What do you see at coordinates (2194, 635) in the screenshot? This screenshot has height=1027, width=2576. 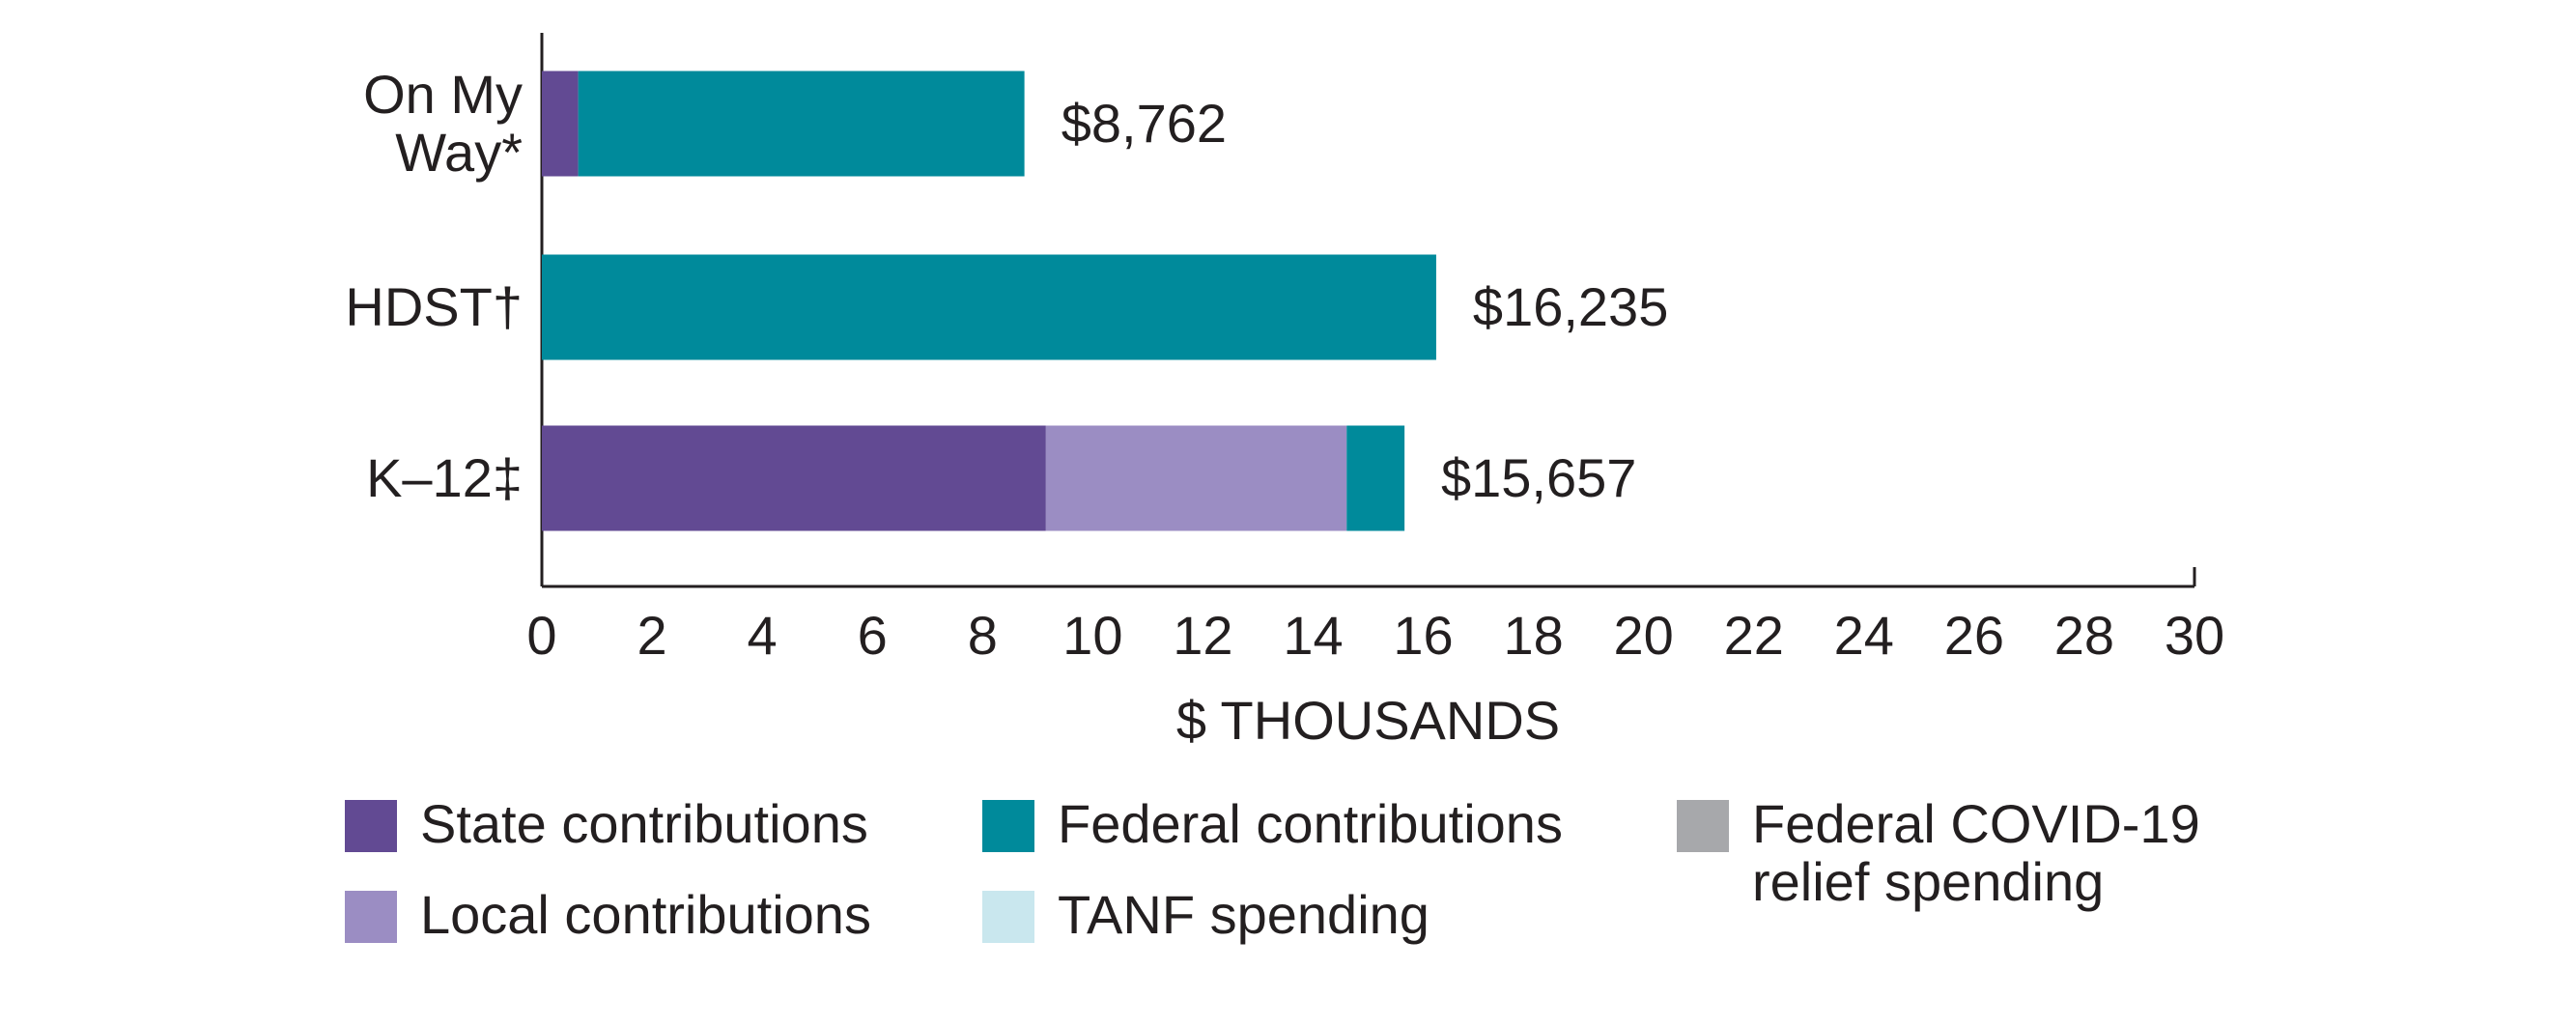 I see `x-tick-label: 30` at bounding box center [2194, 635].